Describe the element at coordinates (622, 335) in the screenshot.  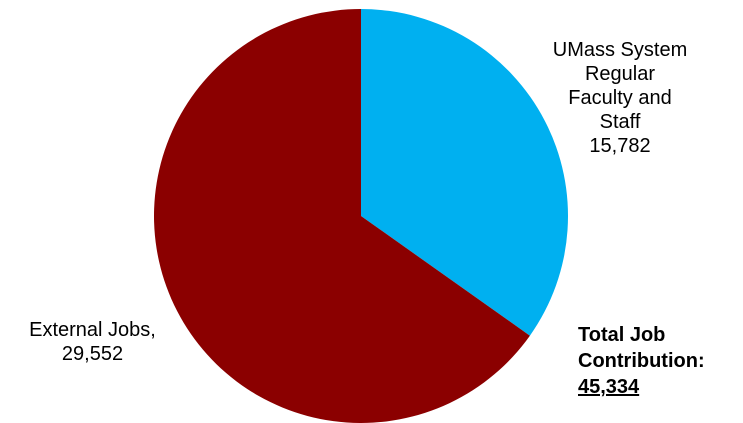
I see `total-label-line: Total Job` at that location.